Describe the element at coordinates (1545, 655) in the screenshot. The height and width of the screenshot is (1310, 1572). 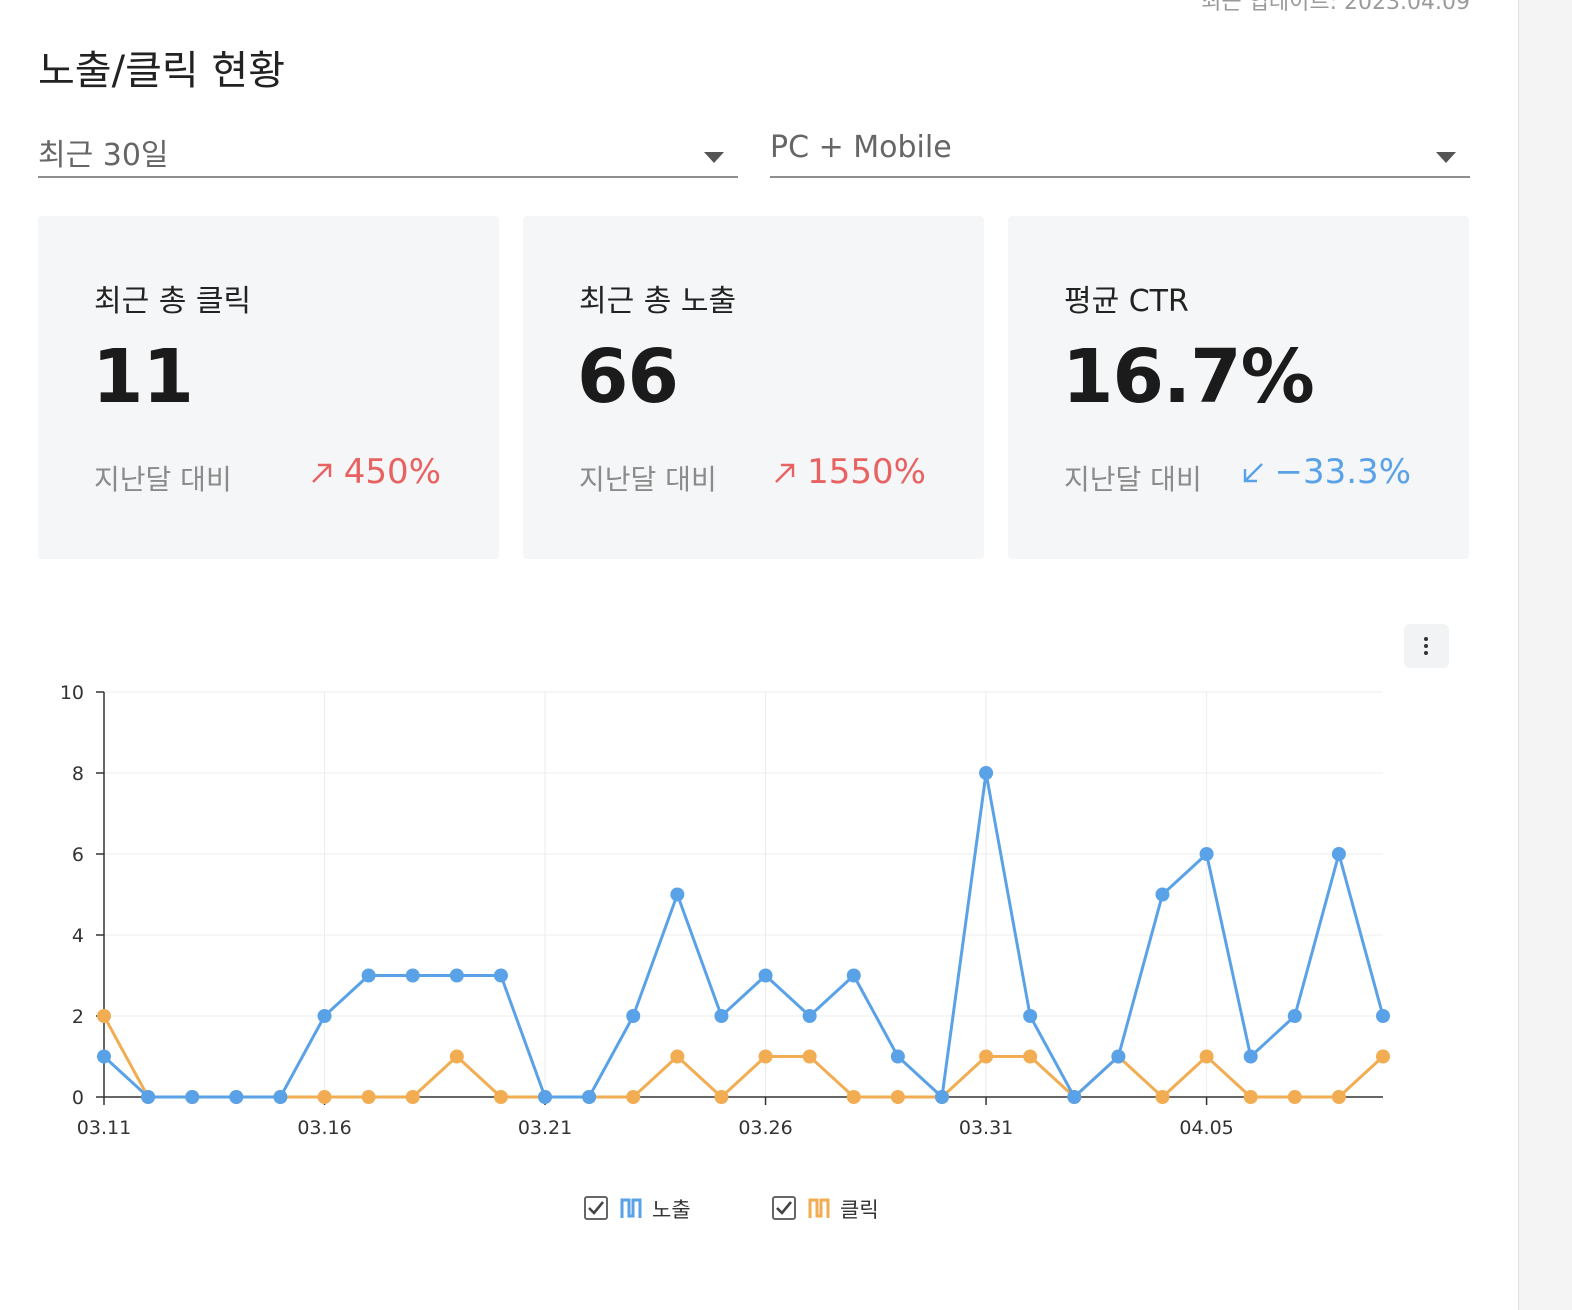
I see `right-panel-edge` at that location.